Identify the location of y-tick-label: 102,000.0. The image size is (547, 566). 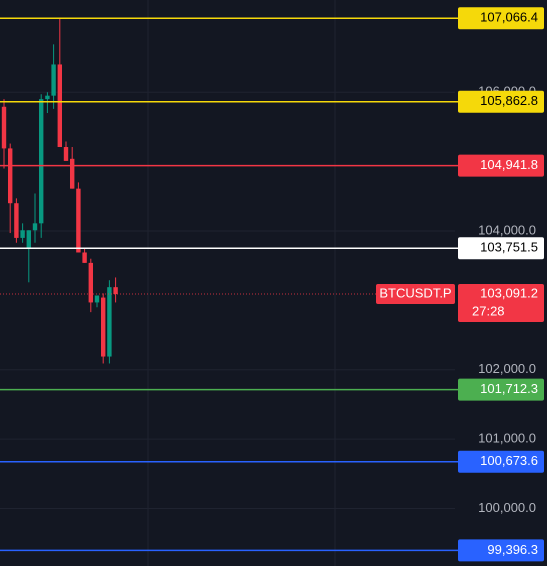
(507, 368).